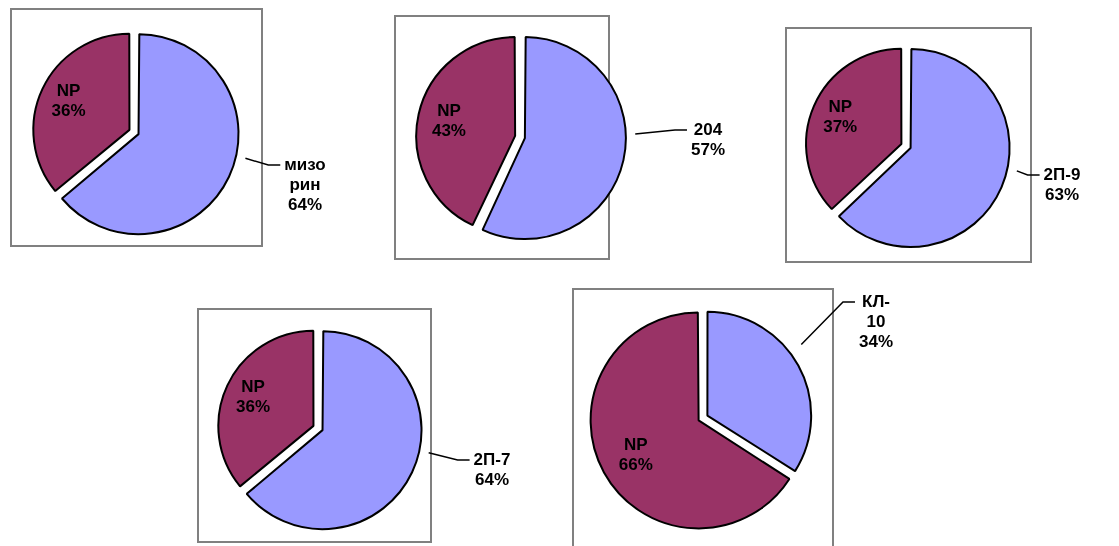  What do you see at coordinates (305, 174) in the screenshot?
I see `slice-label: мизо рин` at bounding box center [305, 174].